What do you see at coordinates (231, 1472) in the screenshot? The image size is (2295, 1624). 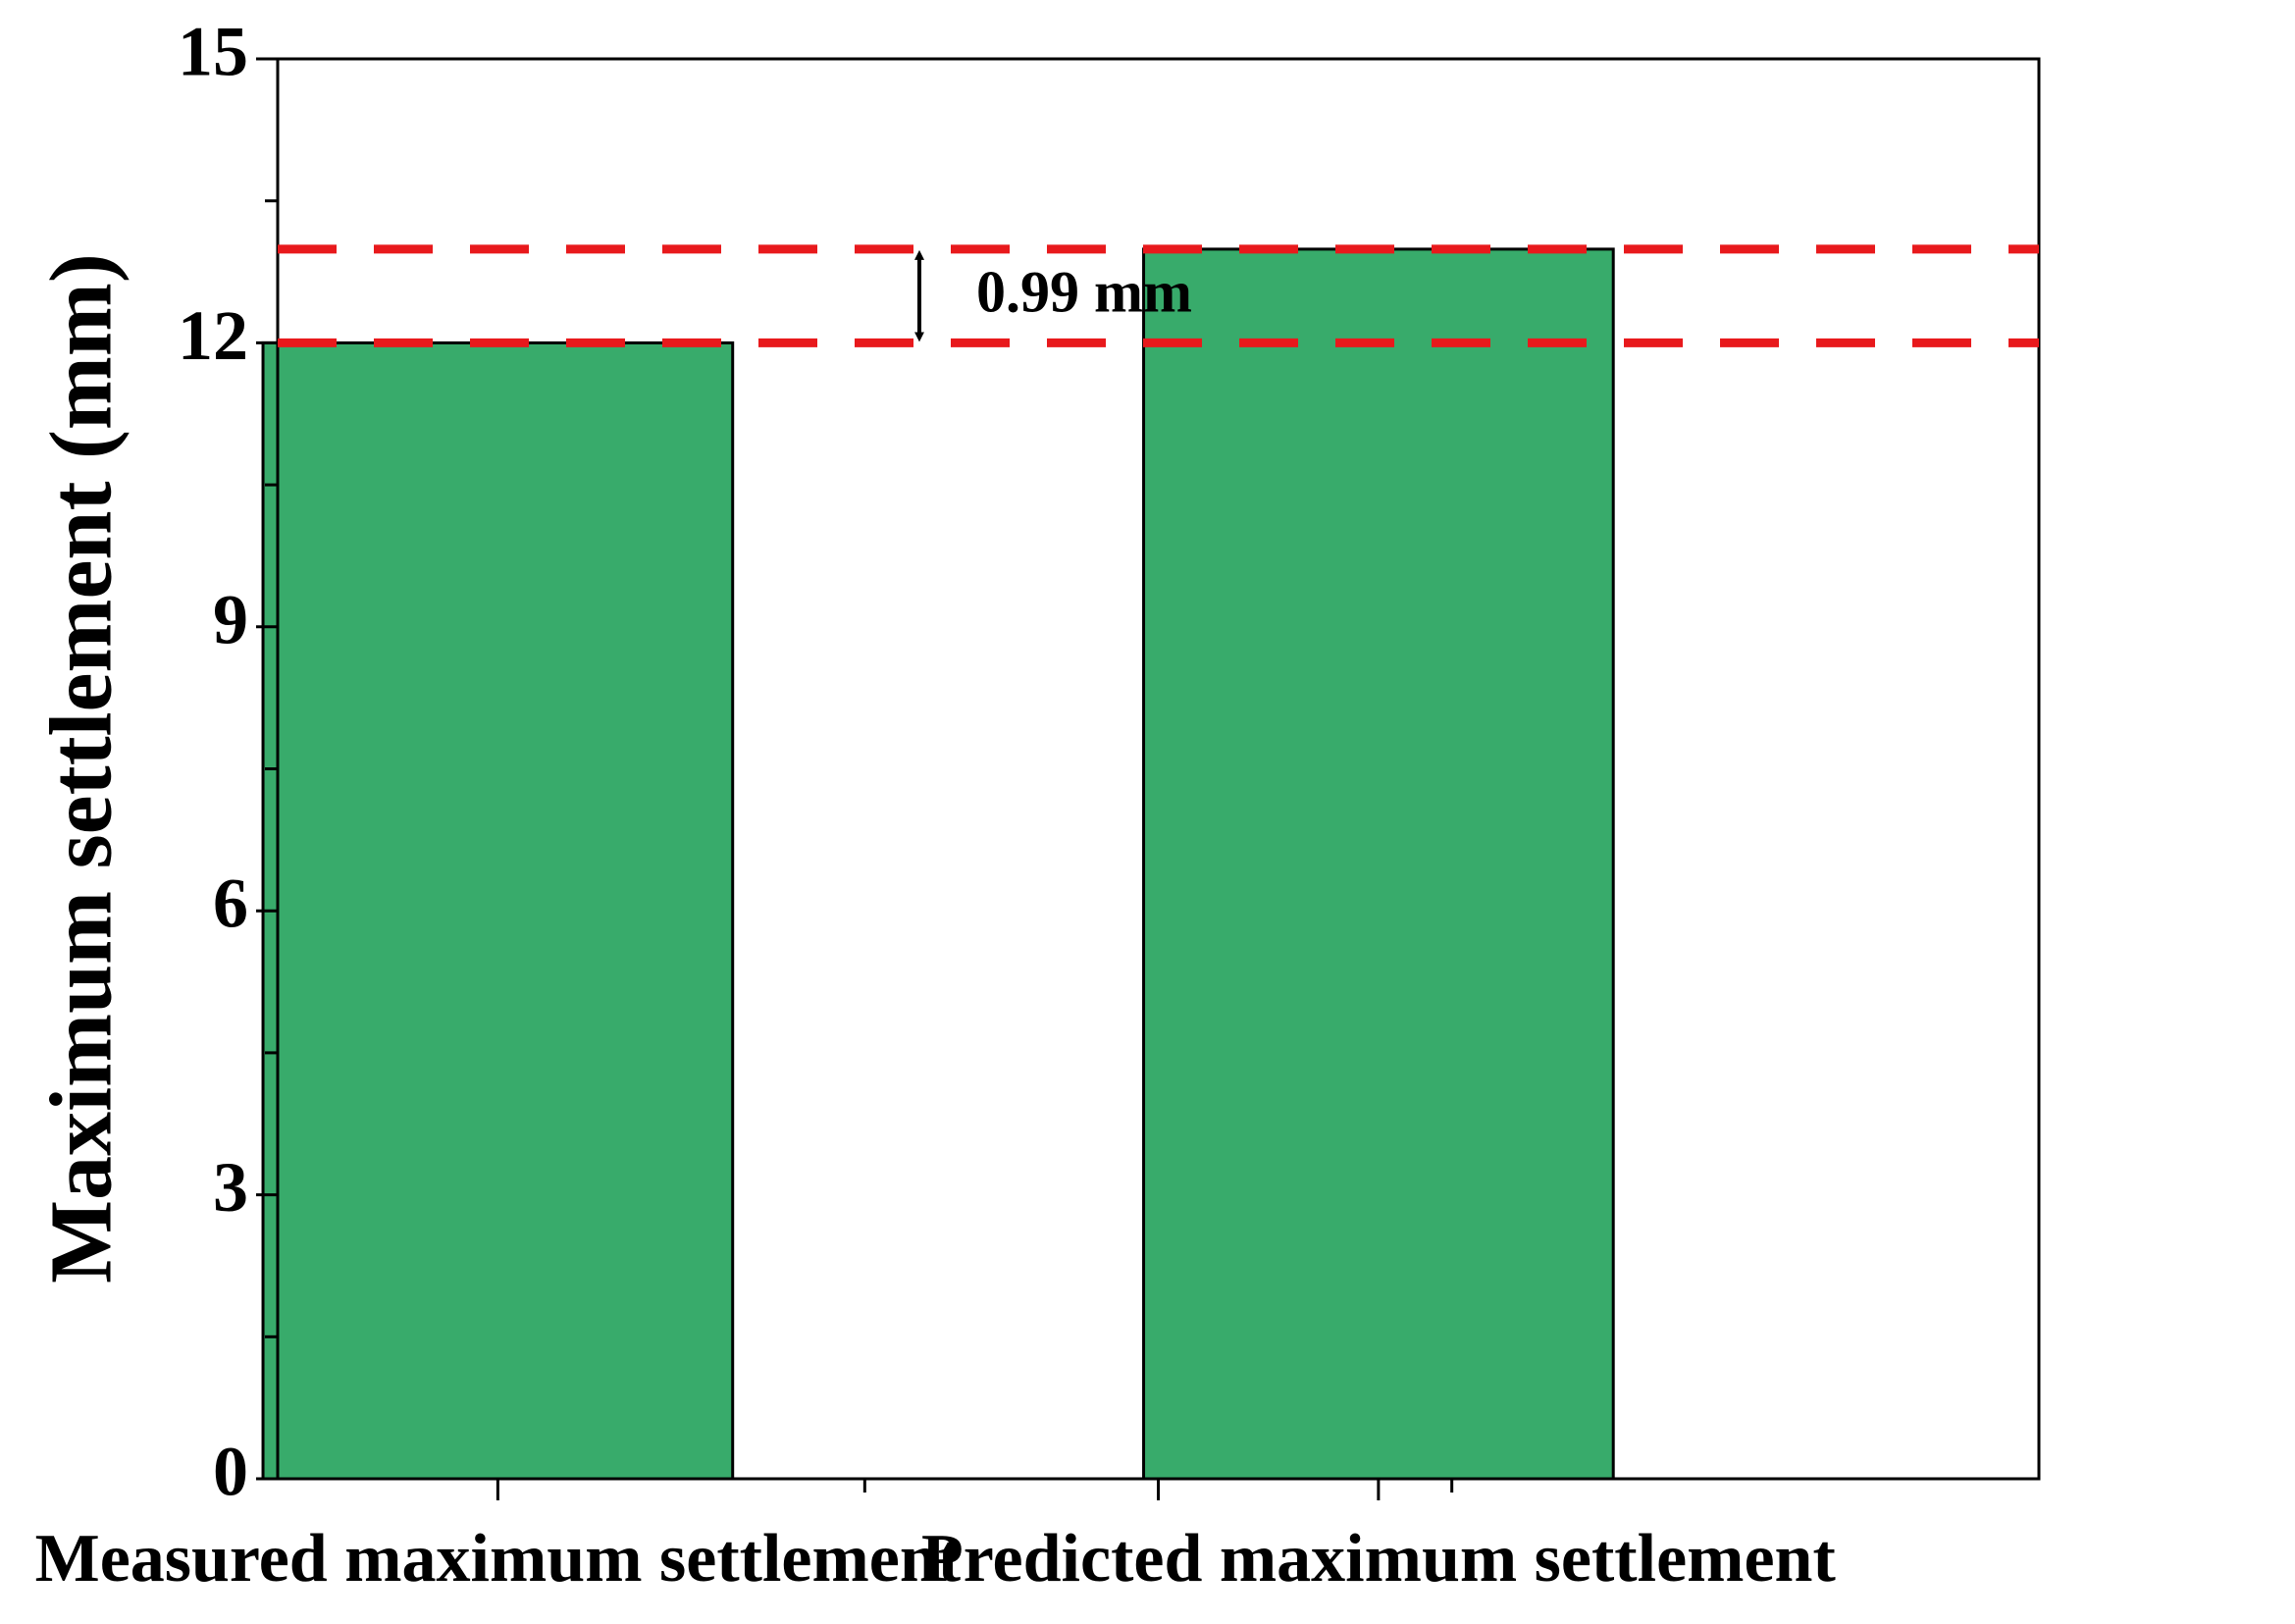 I see `y-tick-label: 0` at bounding box center [231, 1472].